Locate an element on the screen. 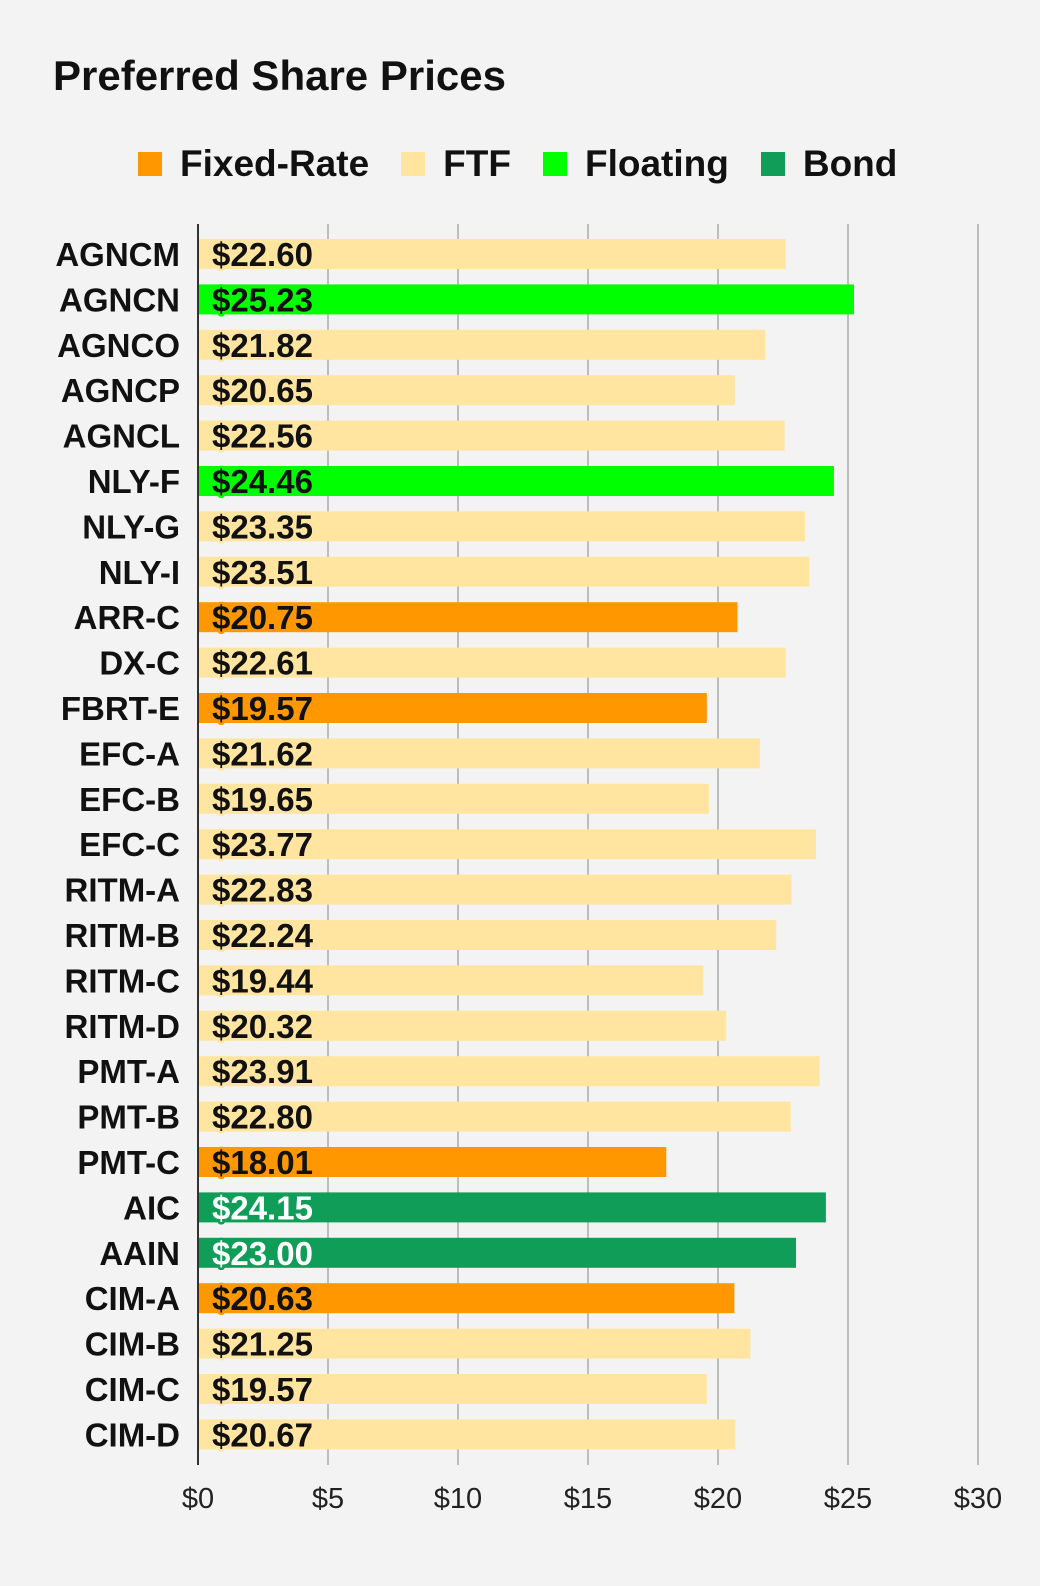  data-label: $22.61 is located at coordinates (262, 663).